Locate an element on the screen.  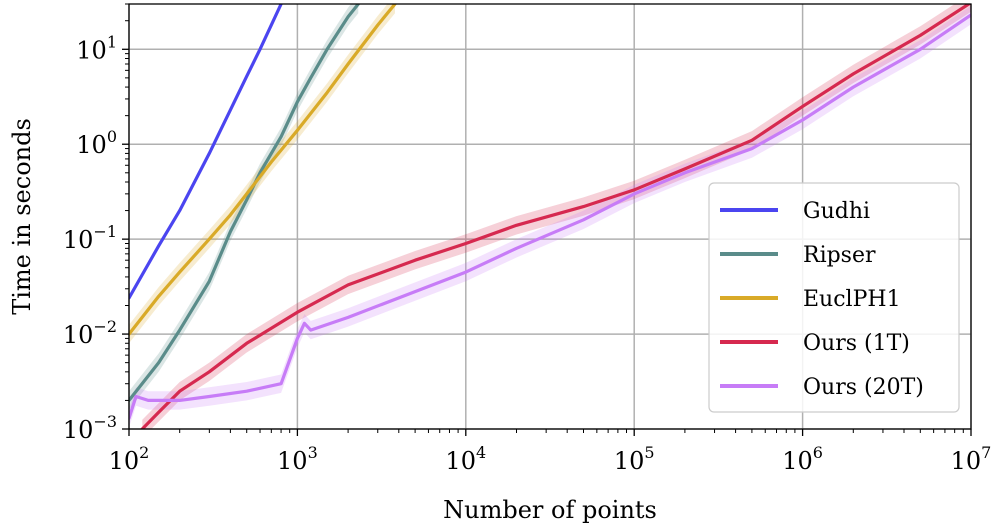
x-tick-label: 10⁶ is located at coordinates (802, 459).